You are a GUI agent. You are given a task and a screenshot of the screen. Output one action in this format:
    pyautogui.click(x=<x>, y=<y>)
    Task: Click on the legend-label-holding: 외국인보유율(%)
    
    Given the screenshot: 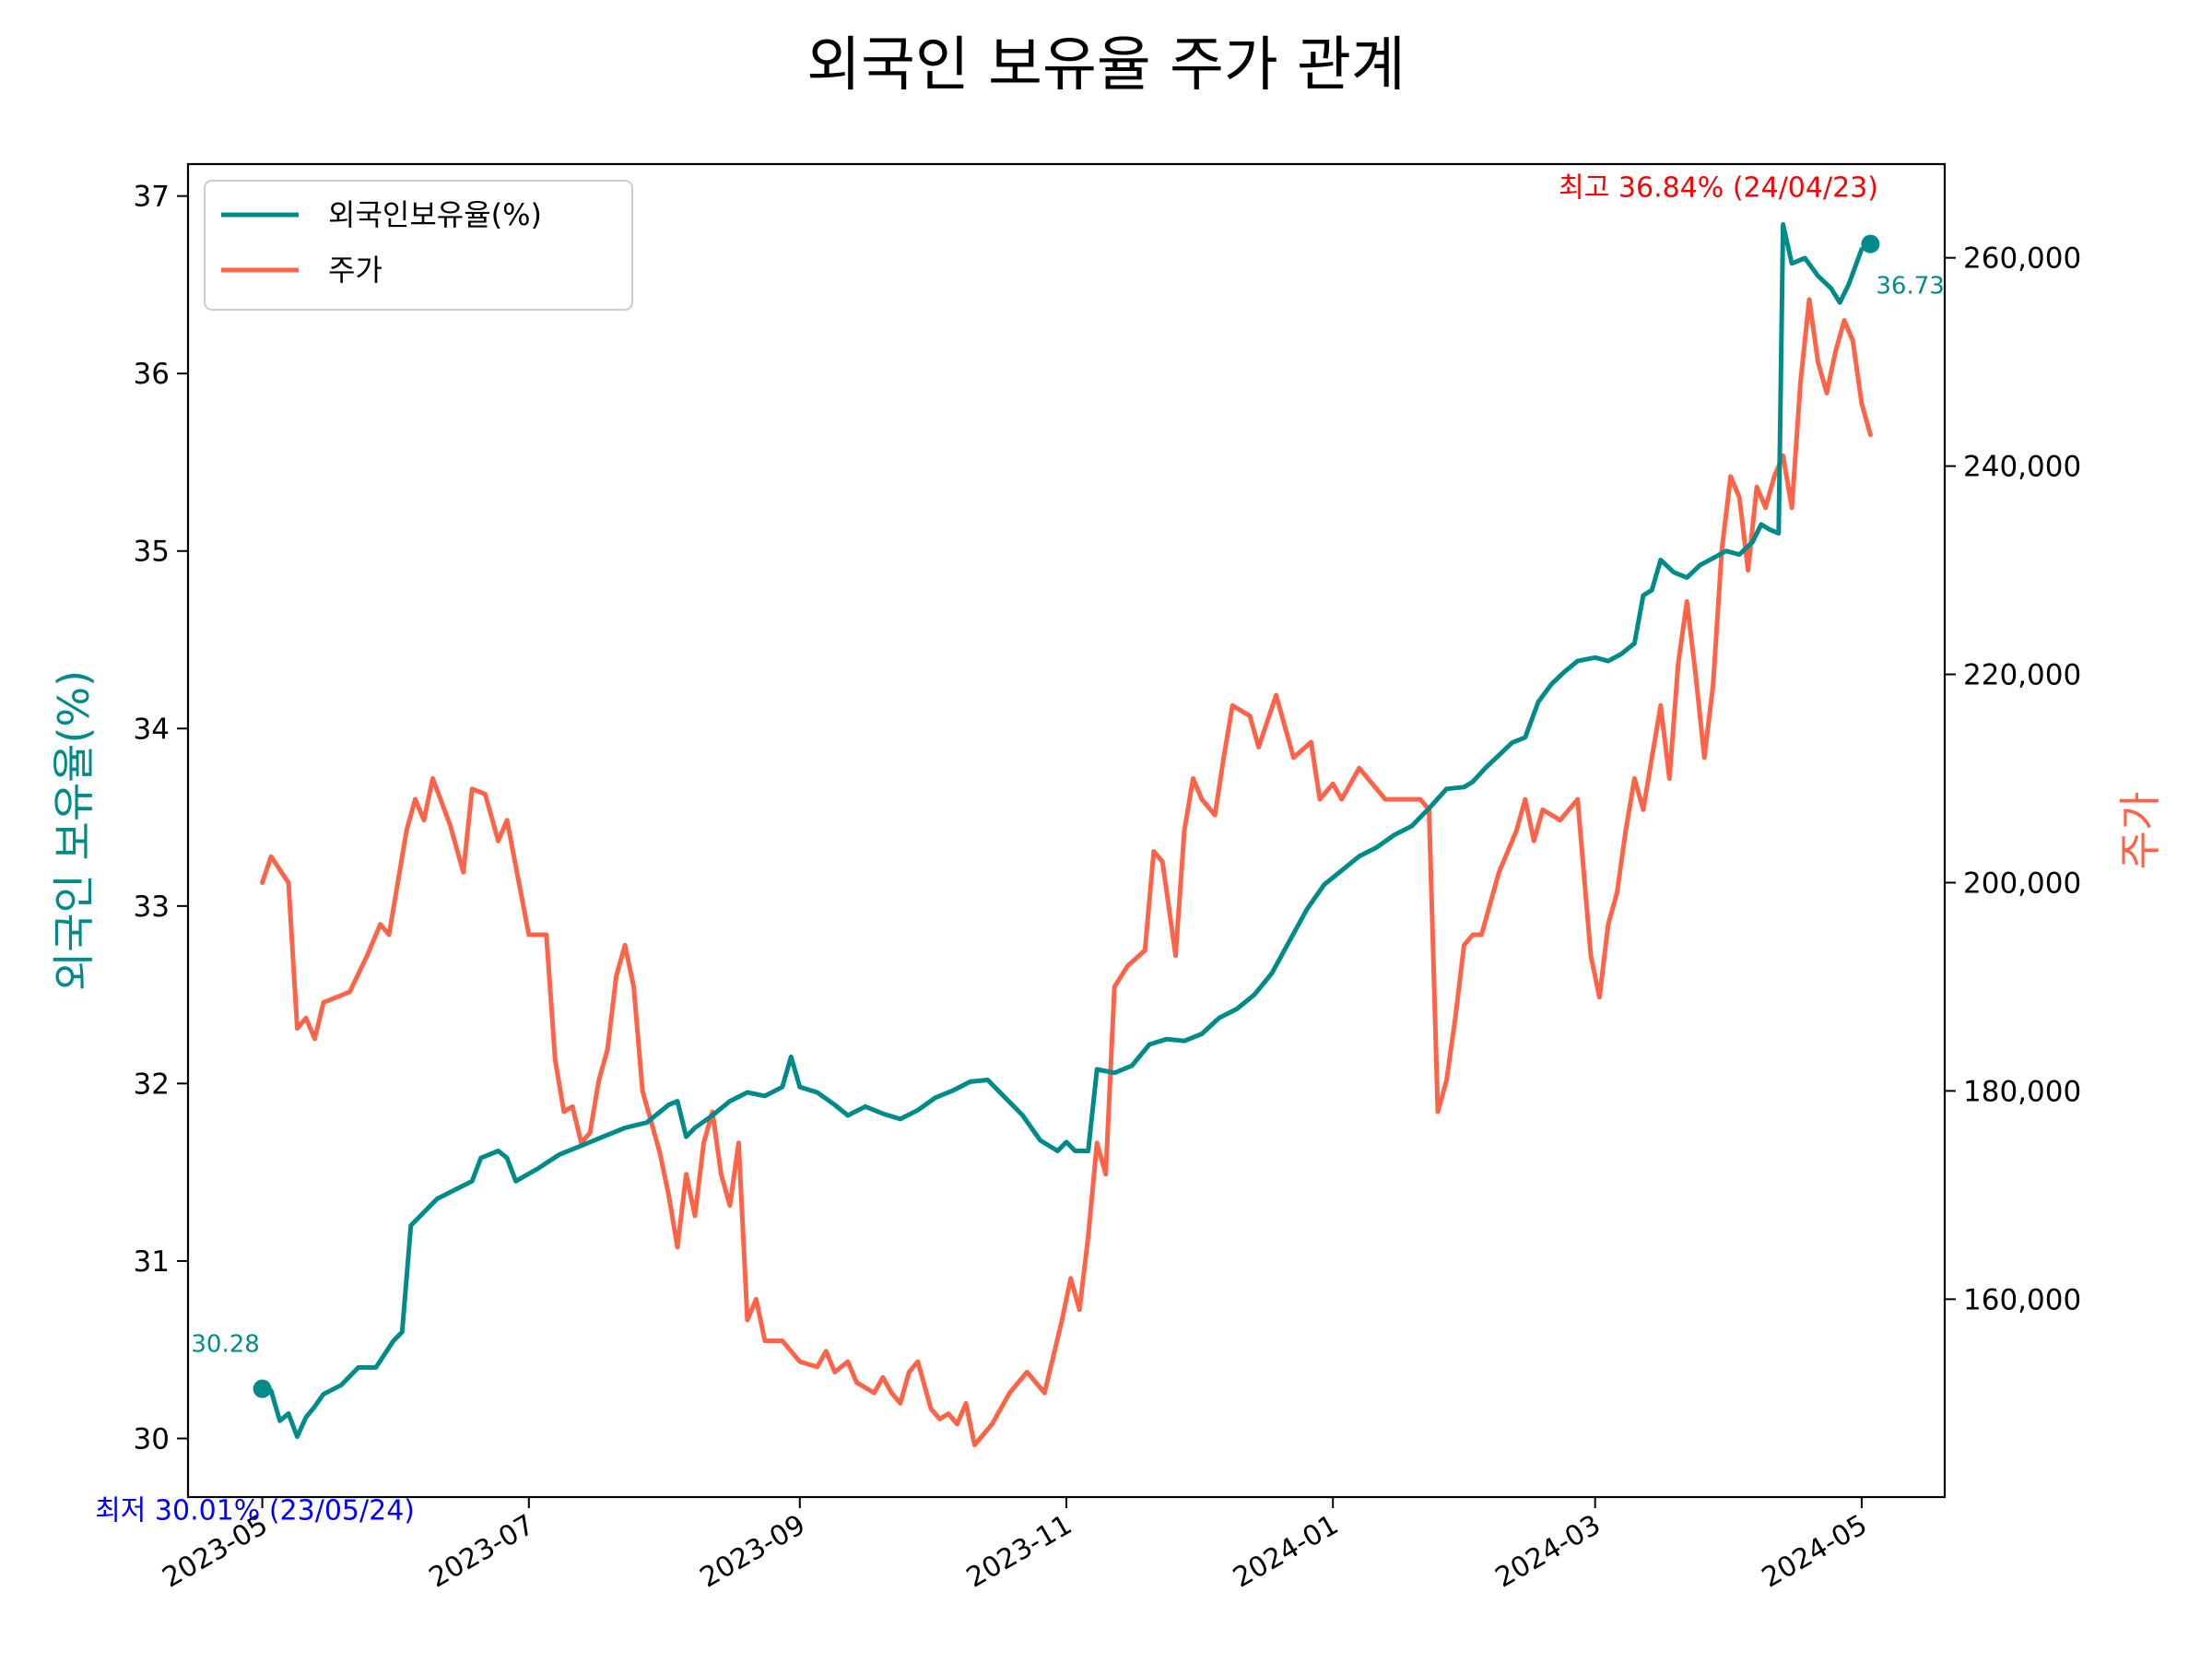 What is the action you would take?
    pyautogui.click(x=435, y=214)
    